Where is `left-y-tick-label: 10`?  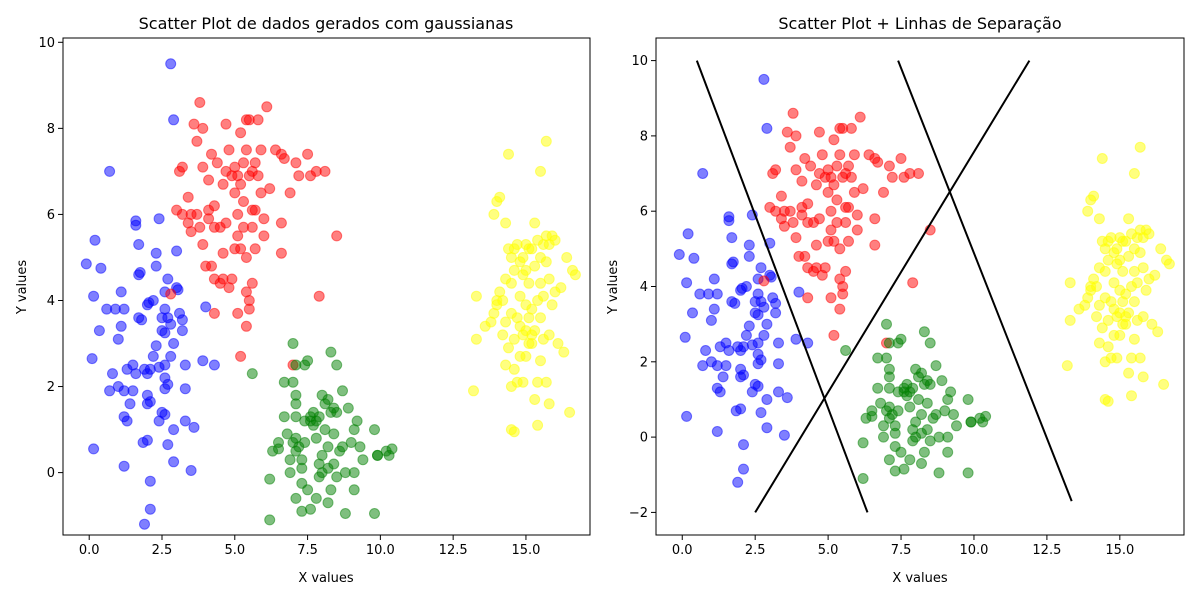 left-y-tick-label: 10 is located at coordinates (46, 43).